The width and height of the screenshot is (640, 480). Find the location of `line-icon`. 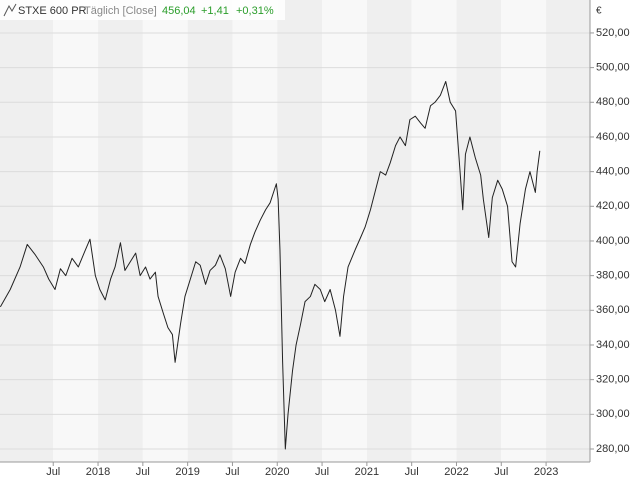

line-icon is located at coordinates (10, 10).